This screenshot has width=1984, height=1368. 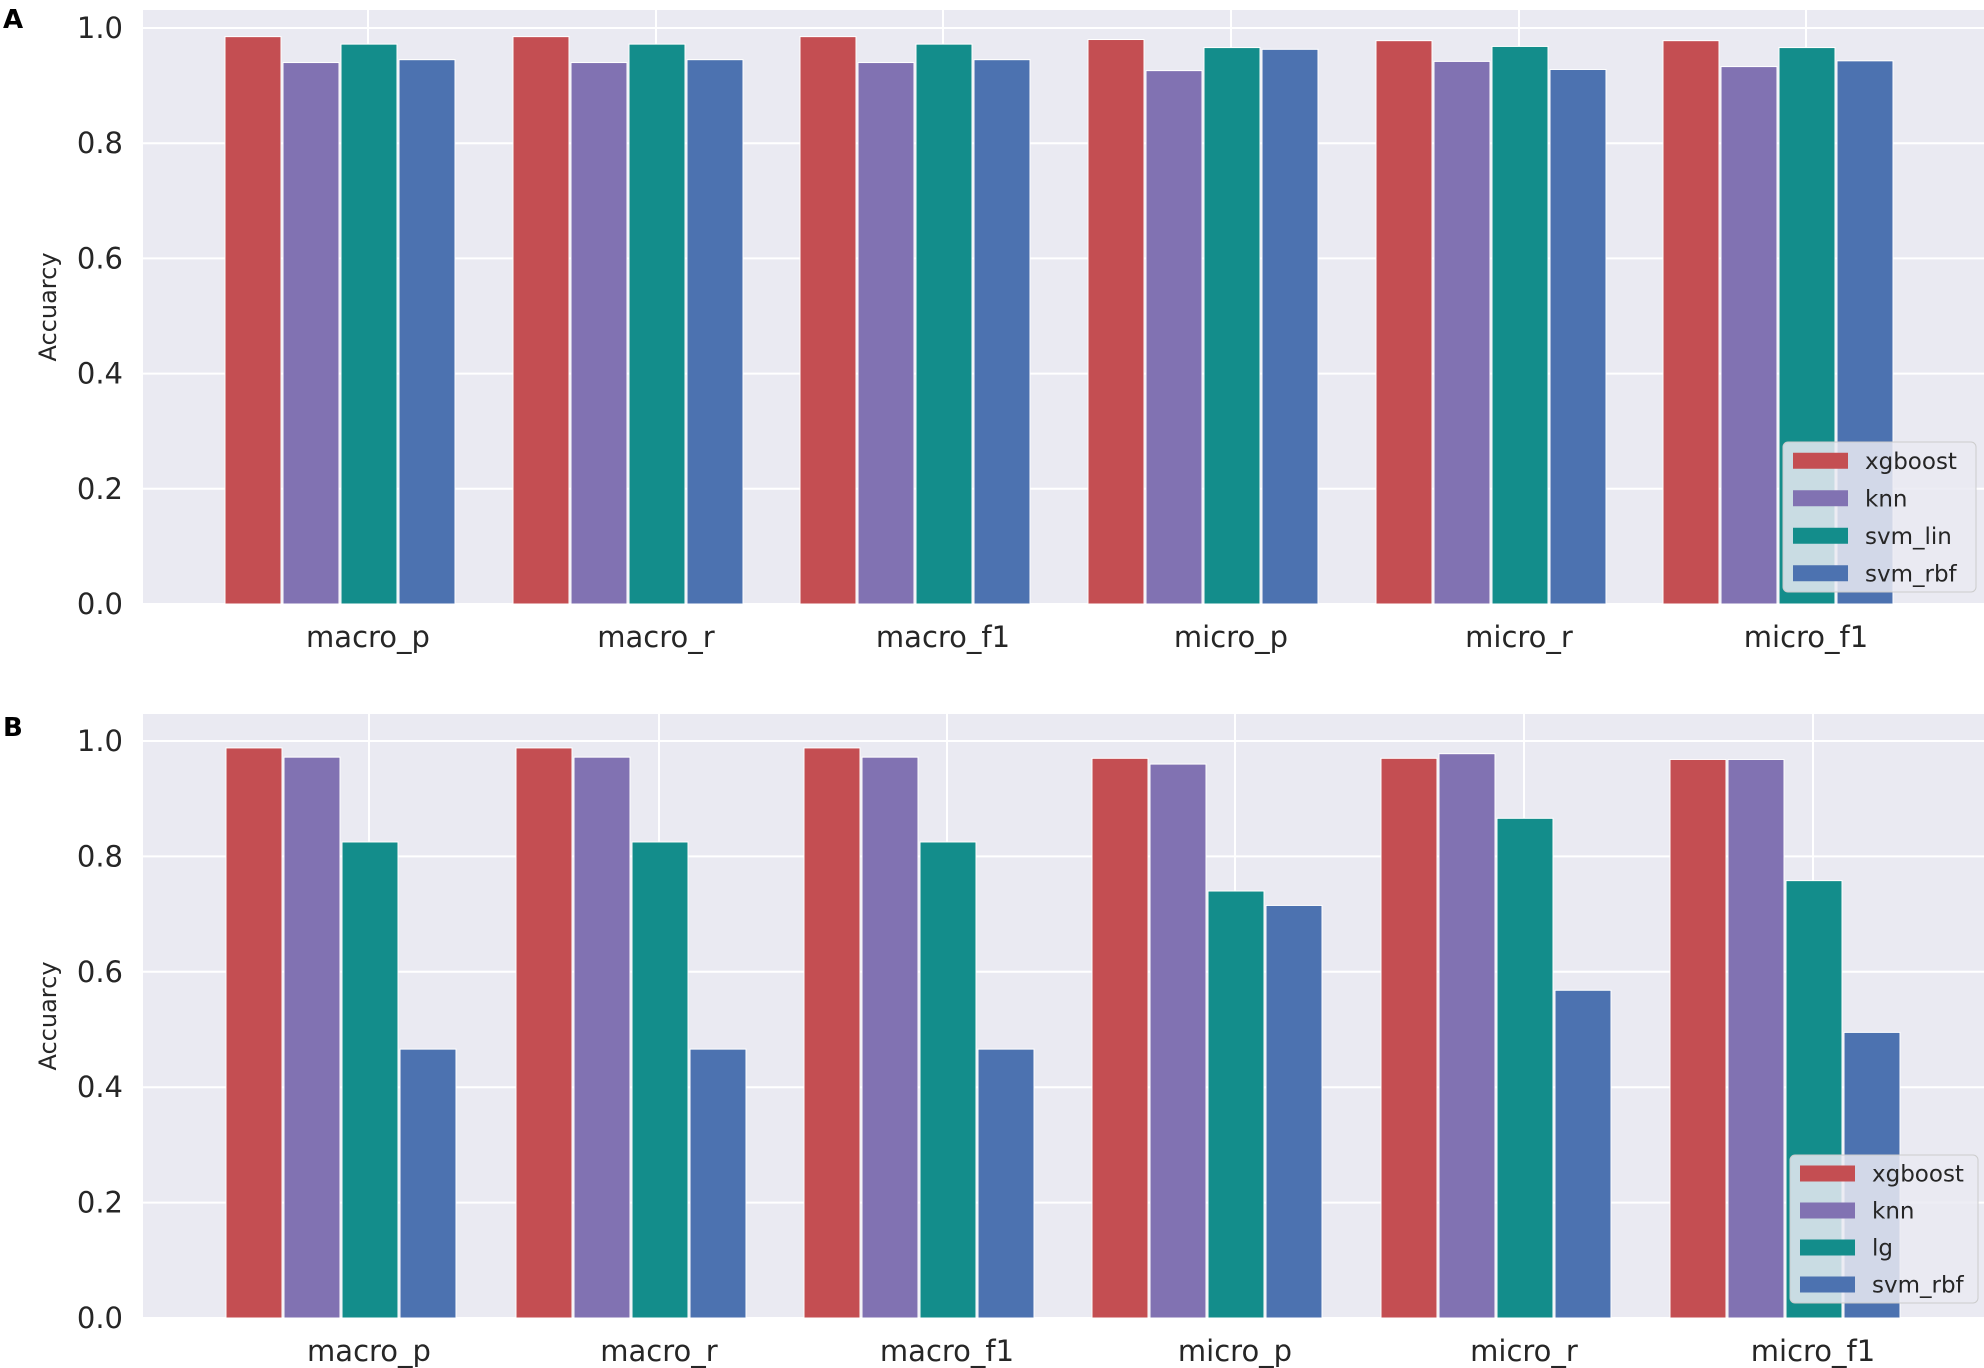 I want to click on bar-svm-lin-micro-p, so click(x=1232, y=326).